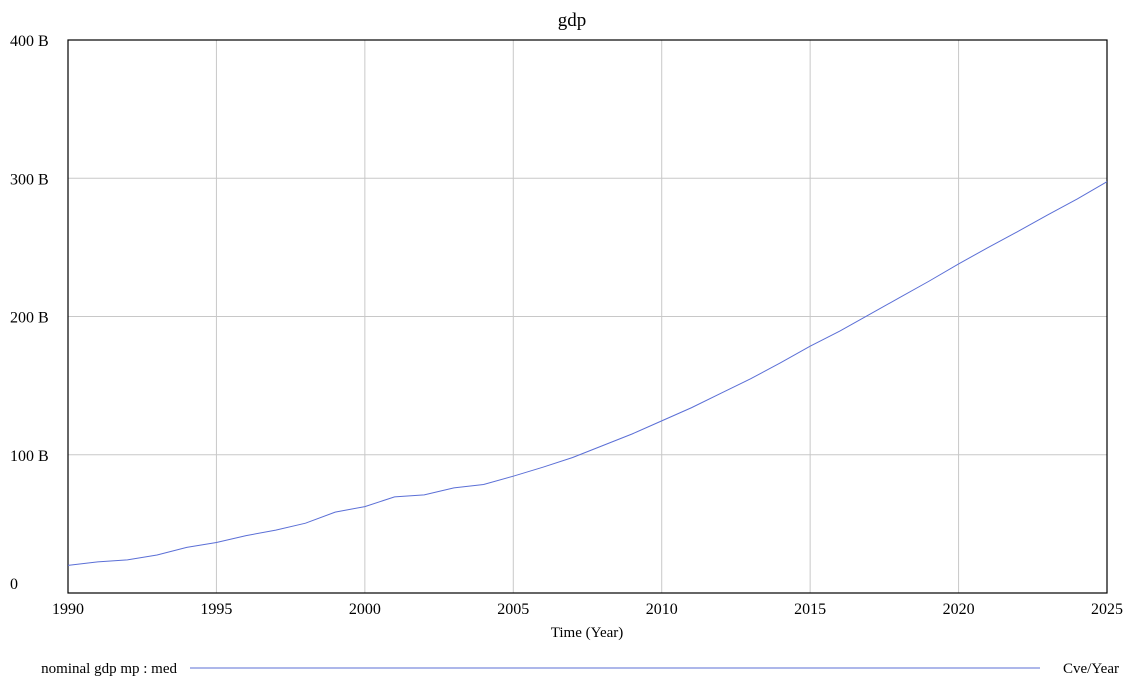 The image size is (1132, 685). I want to click on y-tick-label-100-B: 100 B, so click(29, 456).